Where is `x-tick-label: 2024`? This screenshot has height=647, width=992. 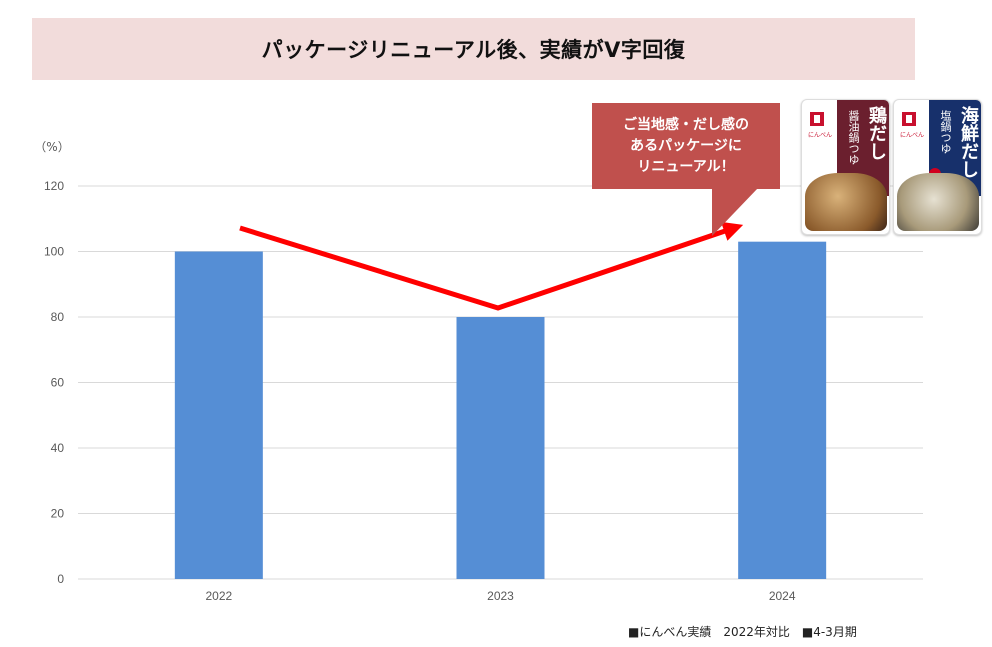 x-tick-label: 2024 is located at coordinates (782, 596).